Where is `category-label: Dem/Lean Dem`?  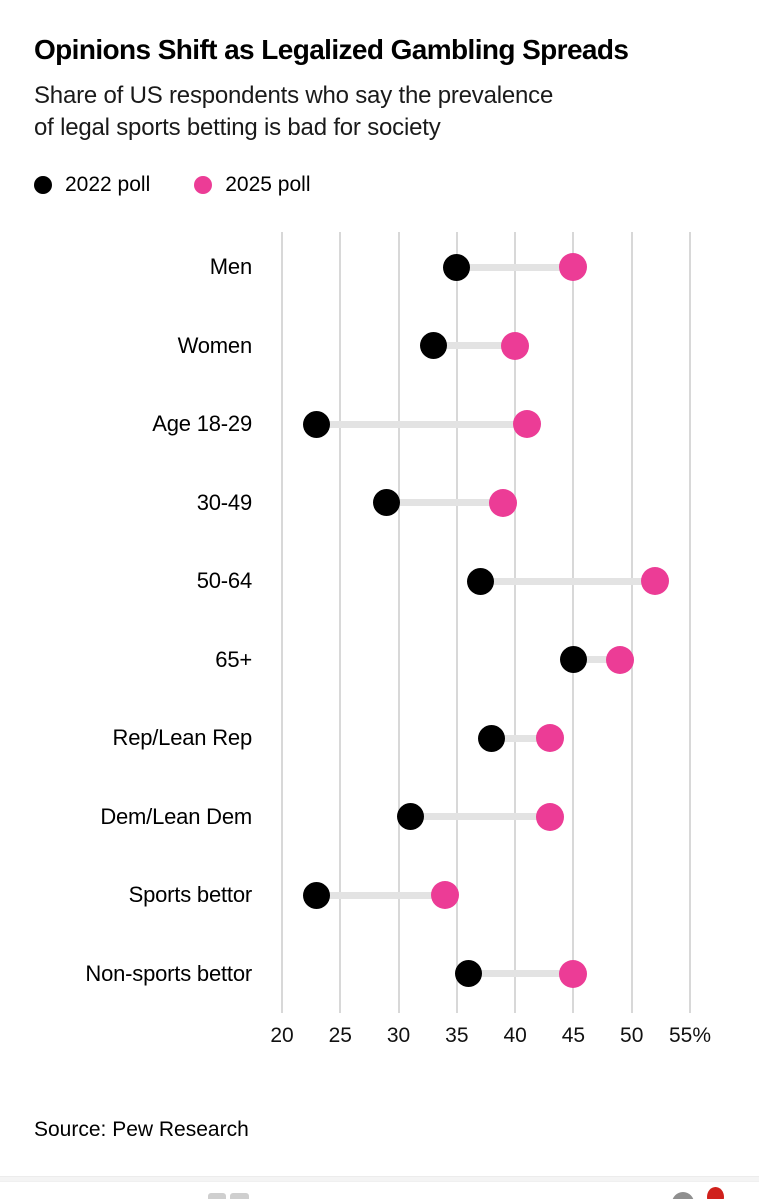
category-label: Dem/Lean Dem is located at coordinates (176, 816).